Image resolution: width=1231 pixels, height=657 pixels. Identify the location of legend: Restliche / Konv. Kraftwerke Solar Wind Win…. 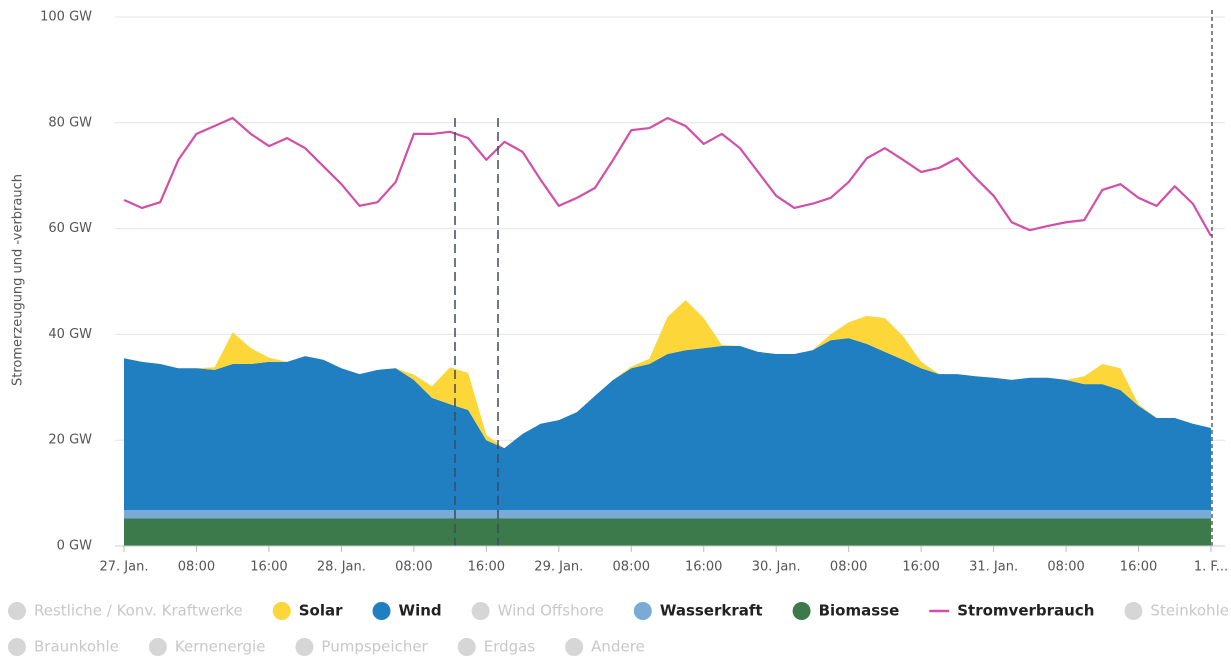
(618, 629).